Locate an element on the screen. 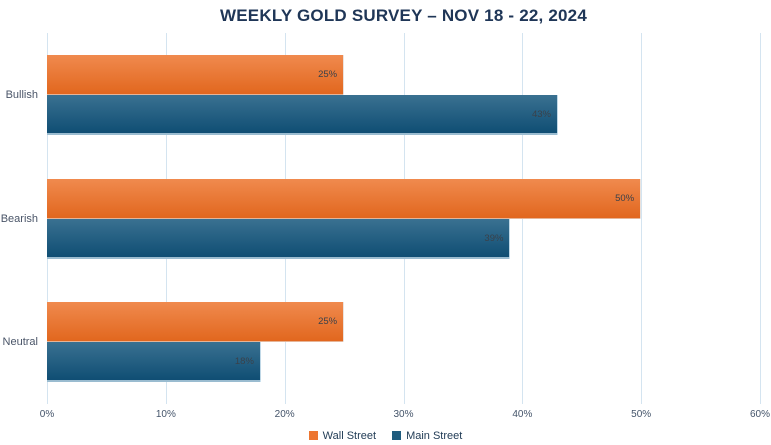  category-label-bullish: Bullish is located at coordinates (21, 94).